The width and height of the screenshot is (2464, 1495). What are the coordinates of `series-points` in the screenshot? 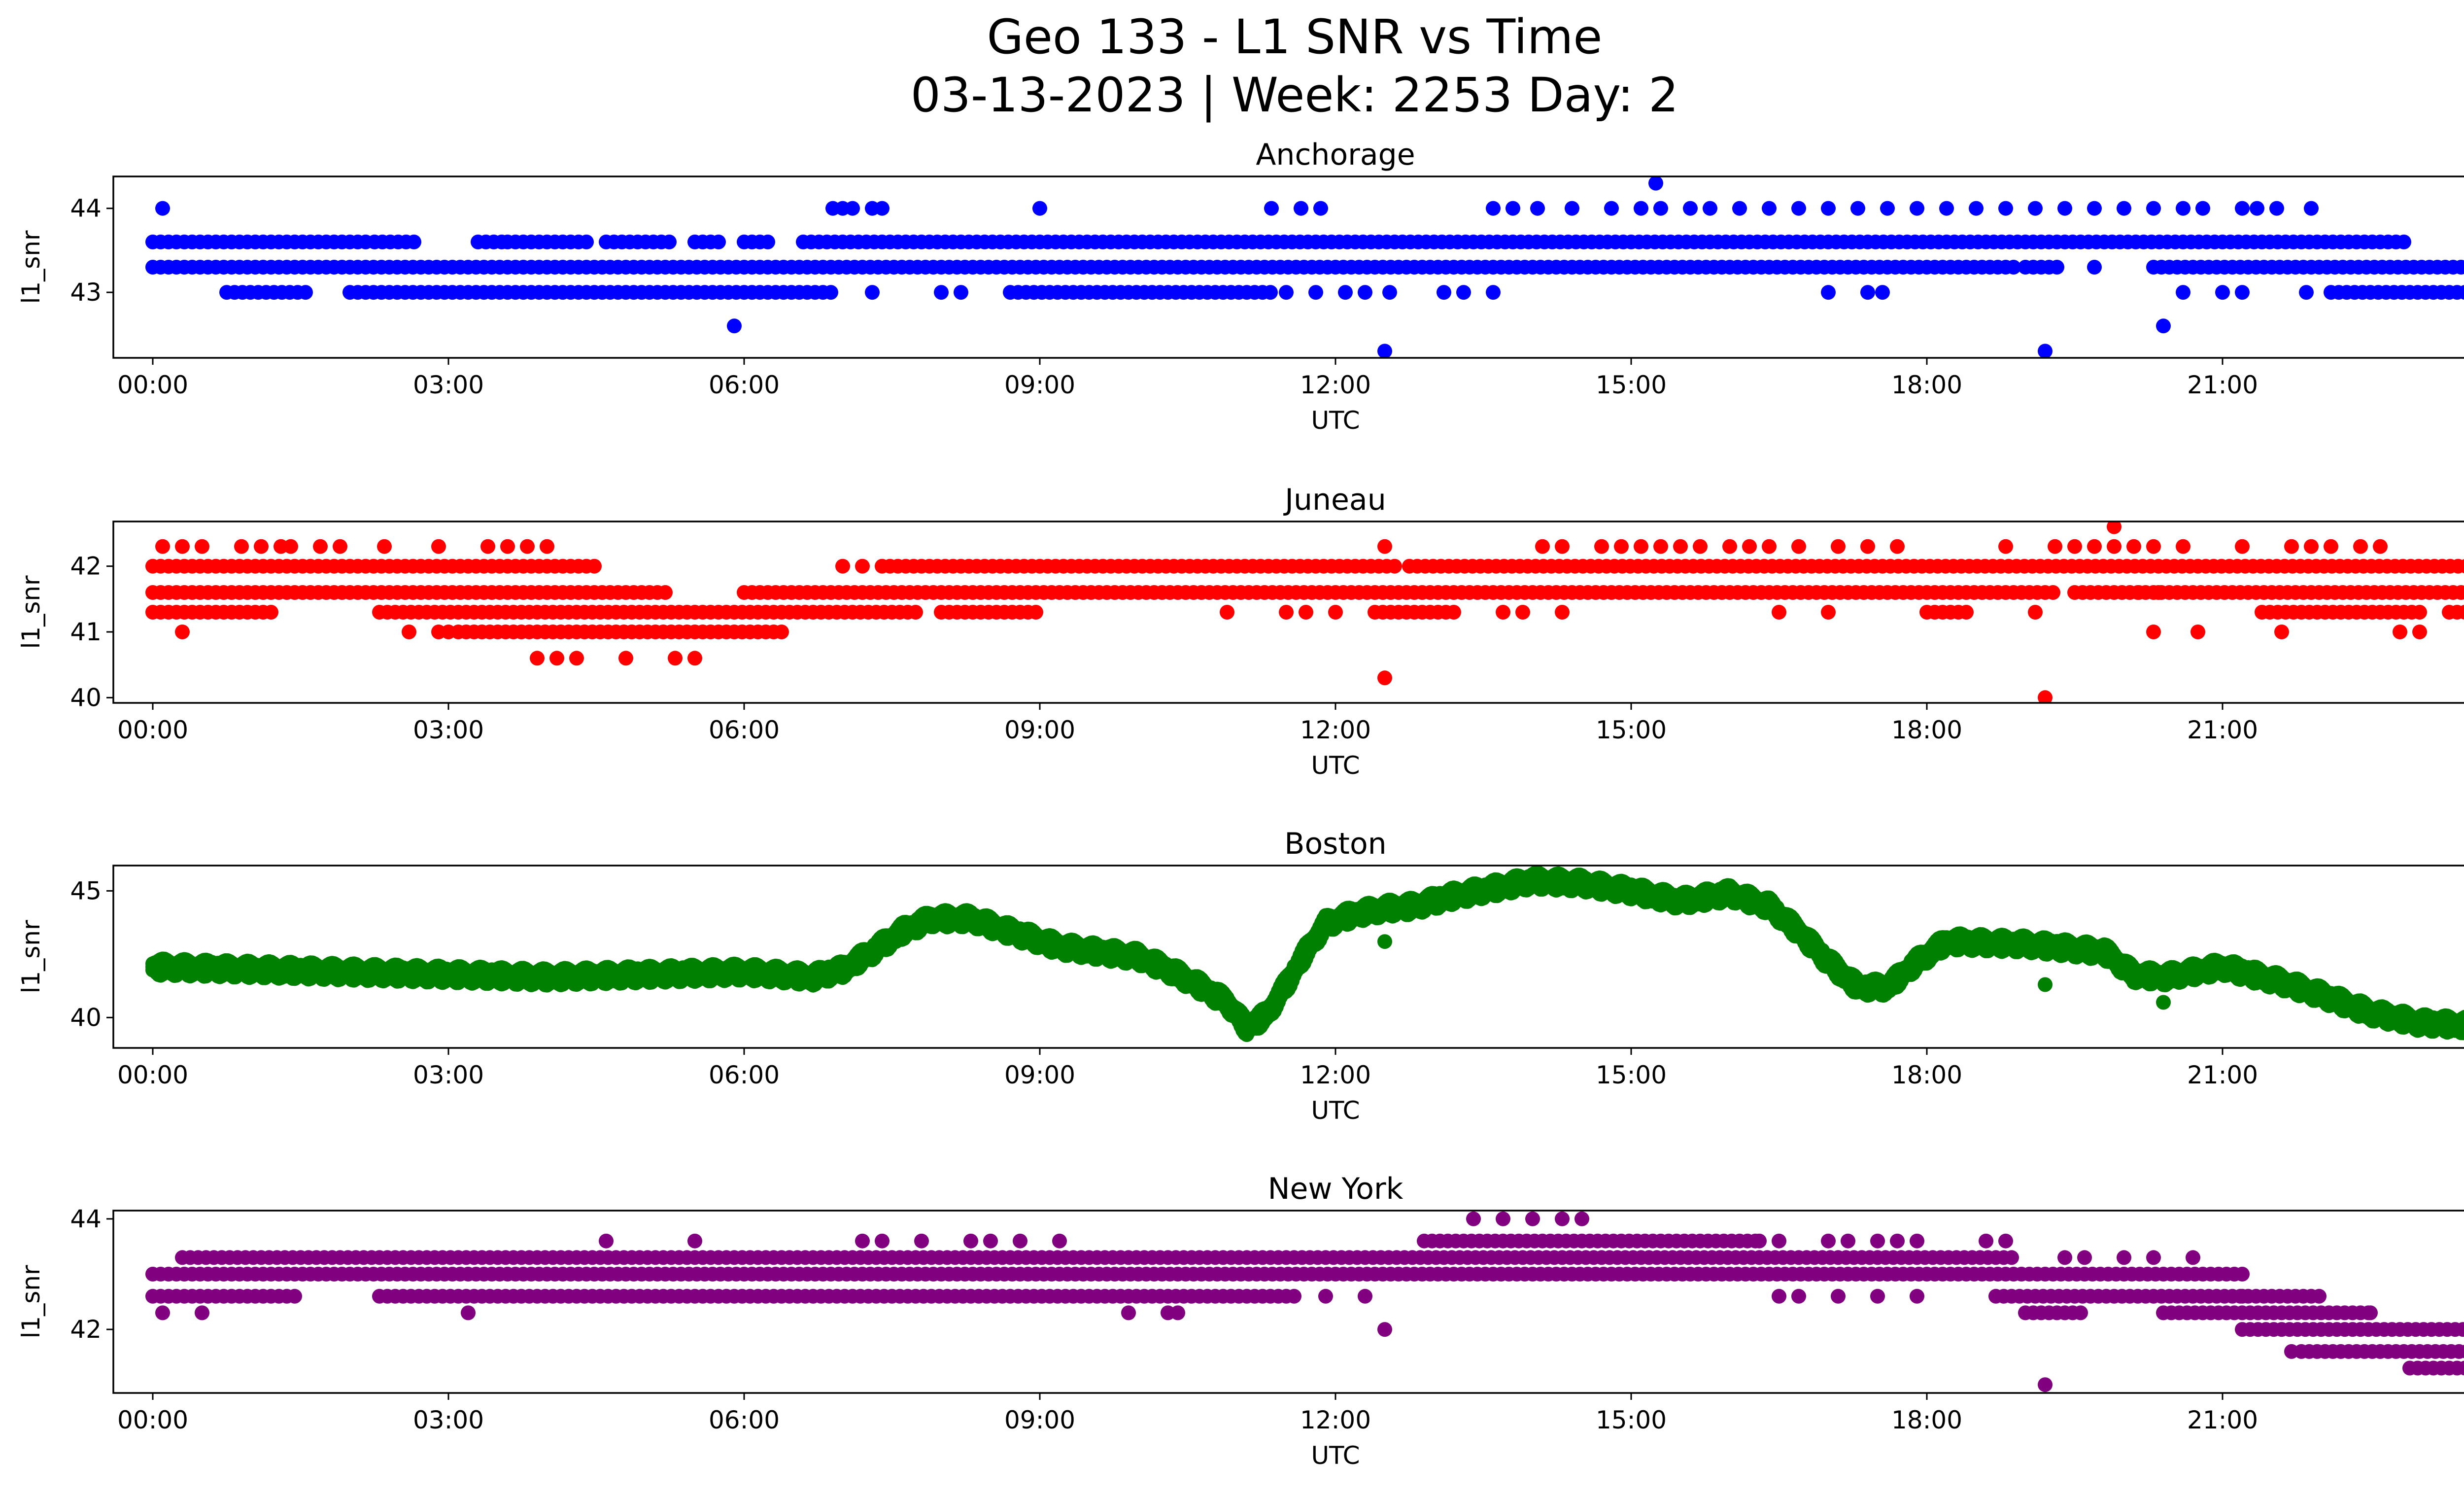 It's located at (1304, 954).